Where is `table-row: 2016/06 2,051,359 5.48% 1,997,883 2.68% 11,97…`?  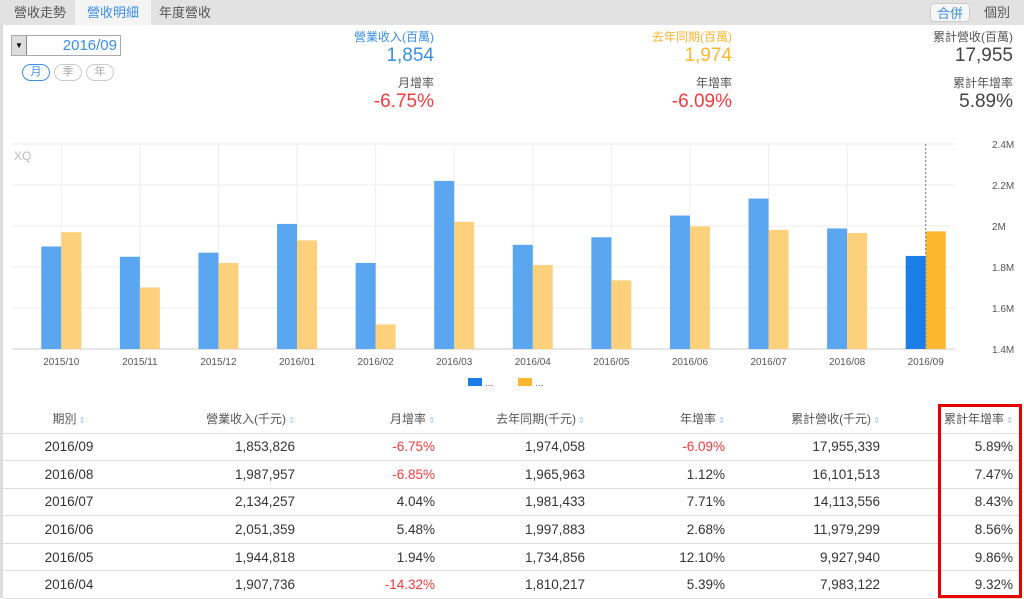
table-row: 2016/06 2,051,359 5.48% 1,997,883 2.68% 11,97… is located at coordinates (512, 529).